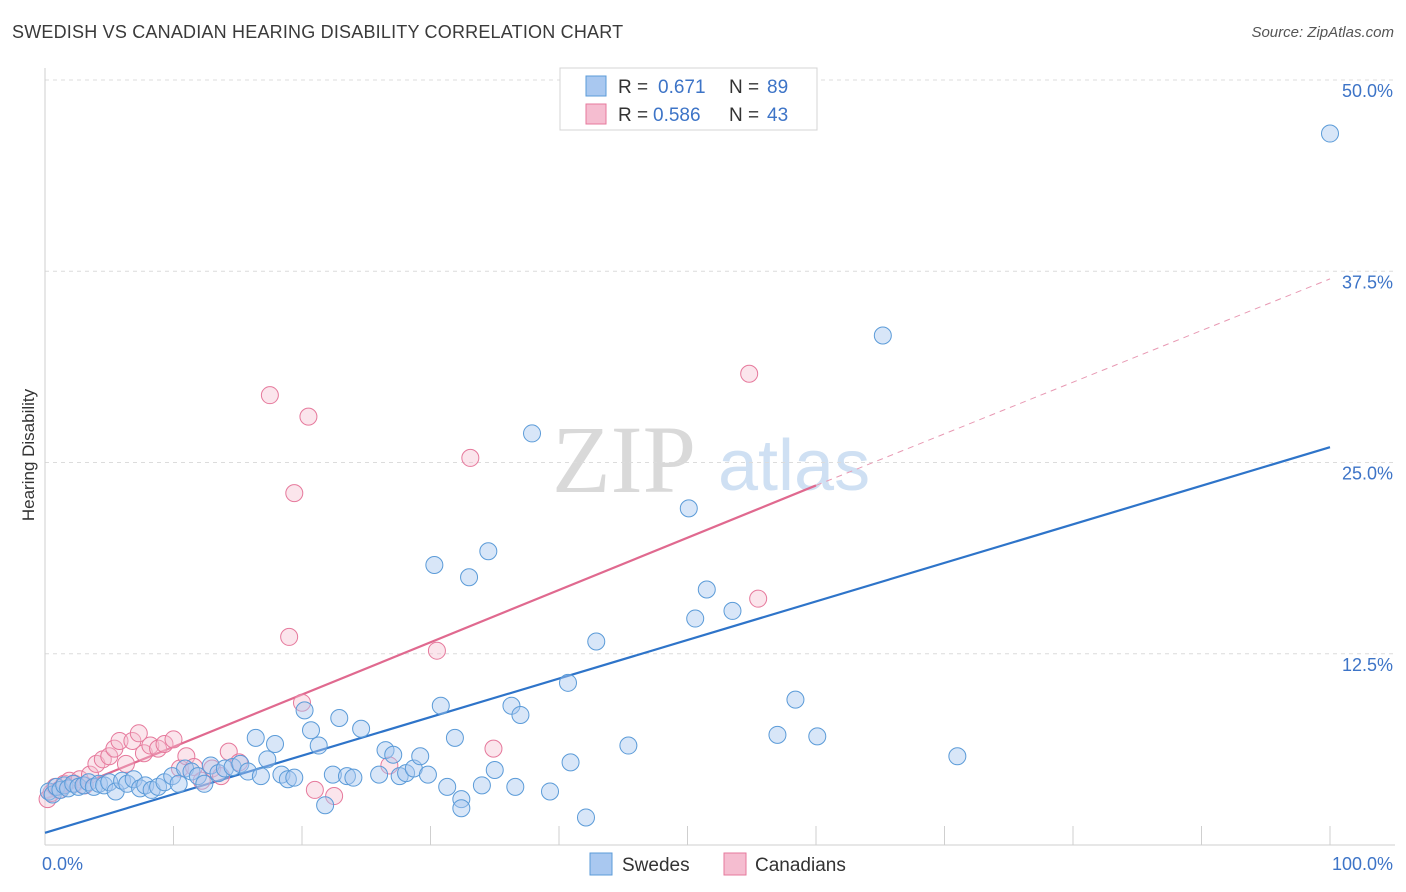  What do you see at coordinates (777, 115) in the screenshot?
I see `legend-n-value-canadians: 43` at bounding box center [777, 115].